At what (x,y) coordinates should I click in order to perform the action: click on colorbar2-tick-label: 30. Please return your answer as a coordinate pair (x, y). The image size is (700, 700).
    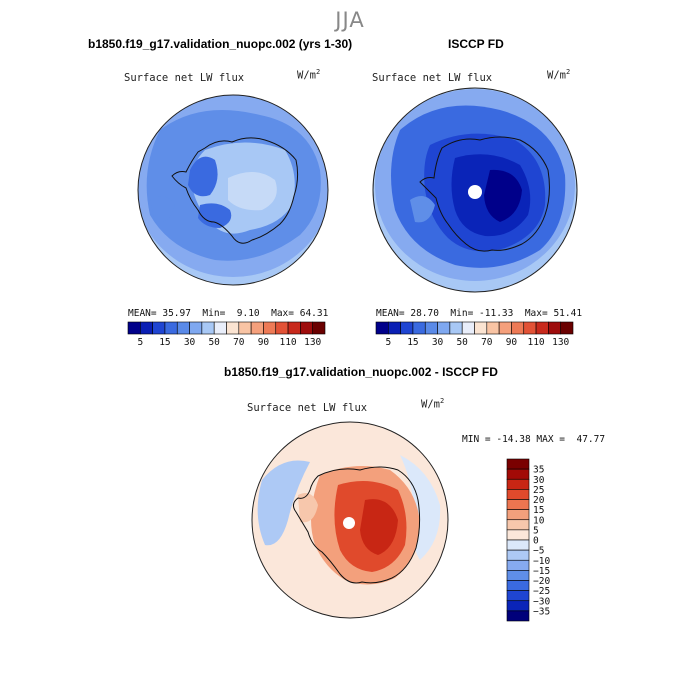
    Looking at the image, I should click on (438, 342).